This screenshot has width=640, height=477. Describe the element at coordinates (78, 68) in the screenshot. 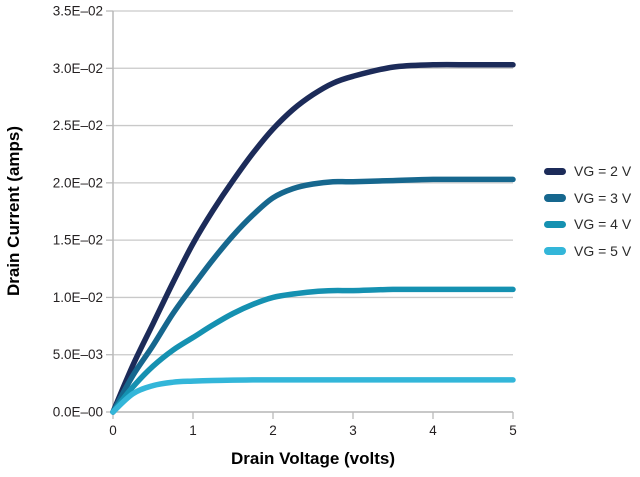

I see `y-tick-label: 3.0E–02` at that location.